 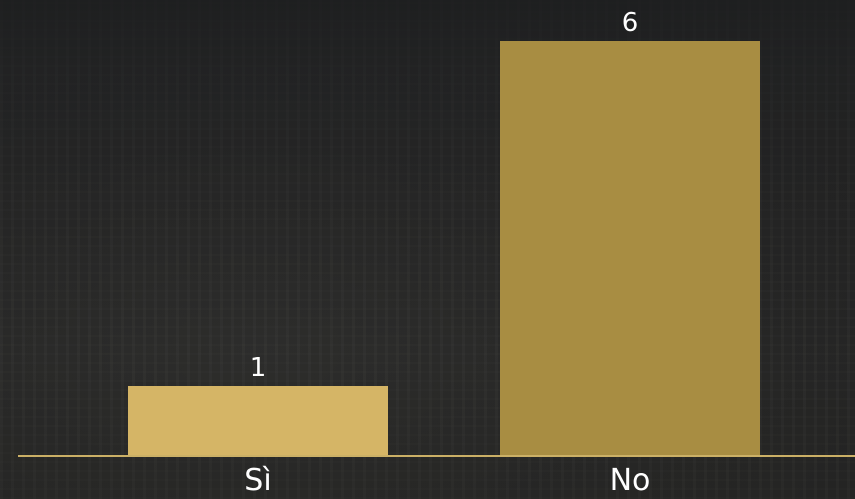 I want to click on category-label-0: Sì, so click(x=257, y=480).